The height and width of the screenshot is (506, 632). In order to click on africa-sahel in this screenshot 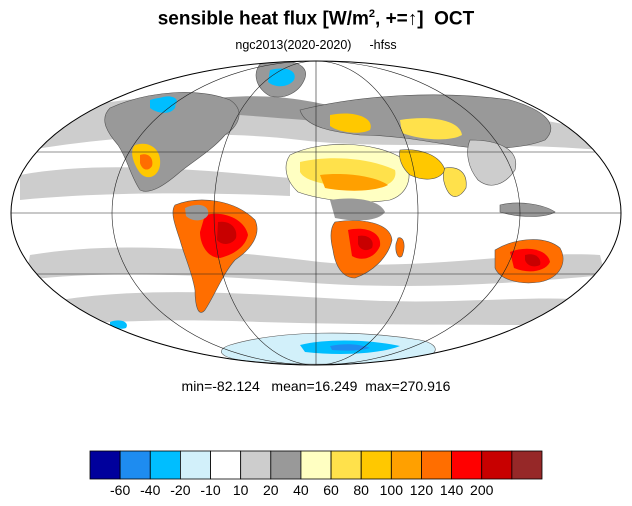, I will do `click(354, 182)`.